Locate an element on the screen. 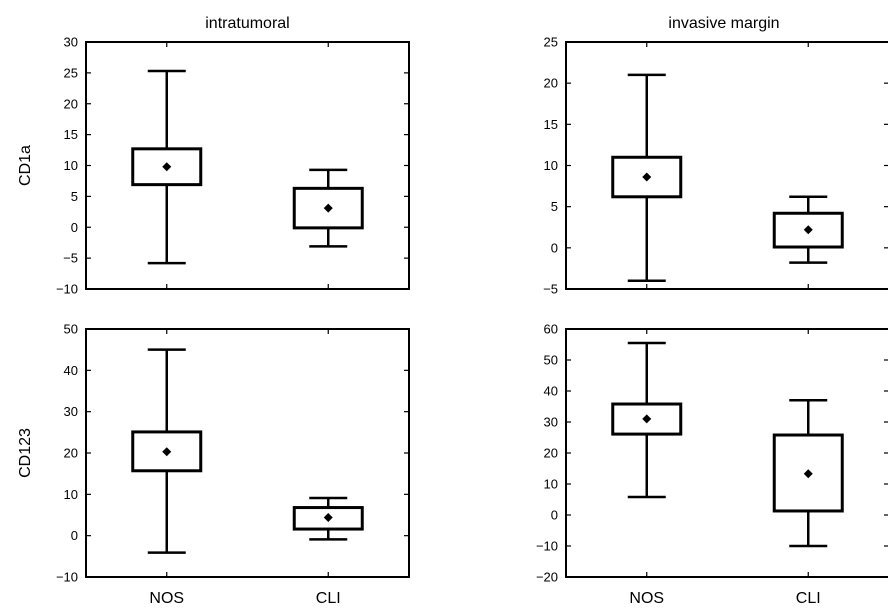  panel-title: intratumoral is located at coordinates (247, 23).